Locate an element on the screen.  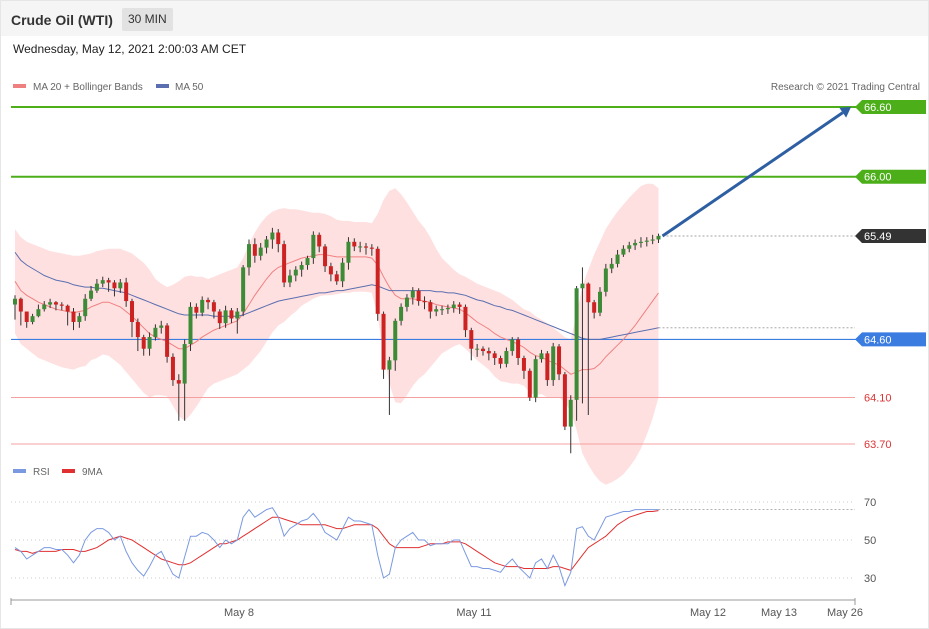
interval-badge: 30 MIN is located at coordinates (147, 19).